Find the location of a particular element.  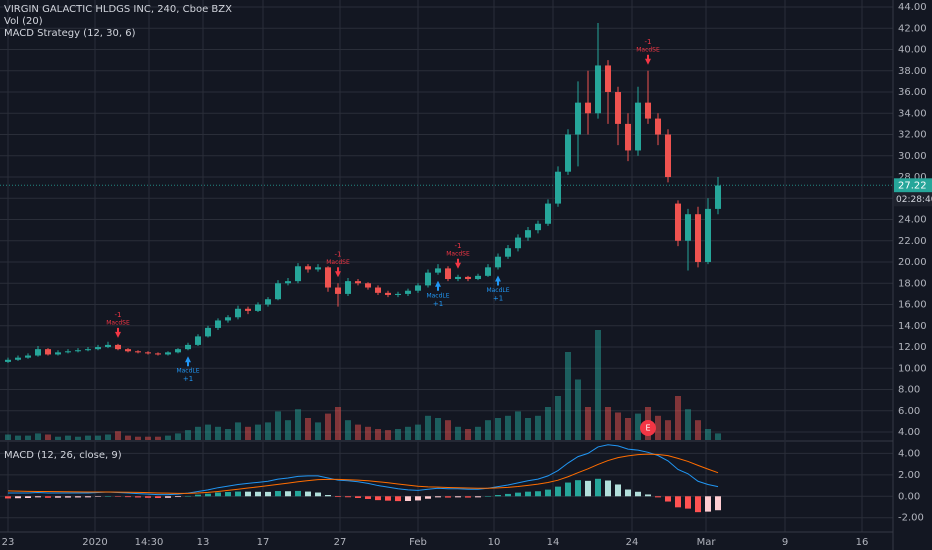

y-tick-label: 34.00 is located at coordinates (912, 113).